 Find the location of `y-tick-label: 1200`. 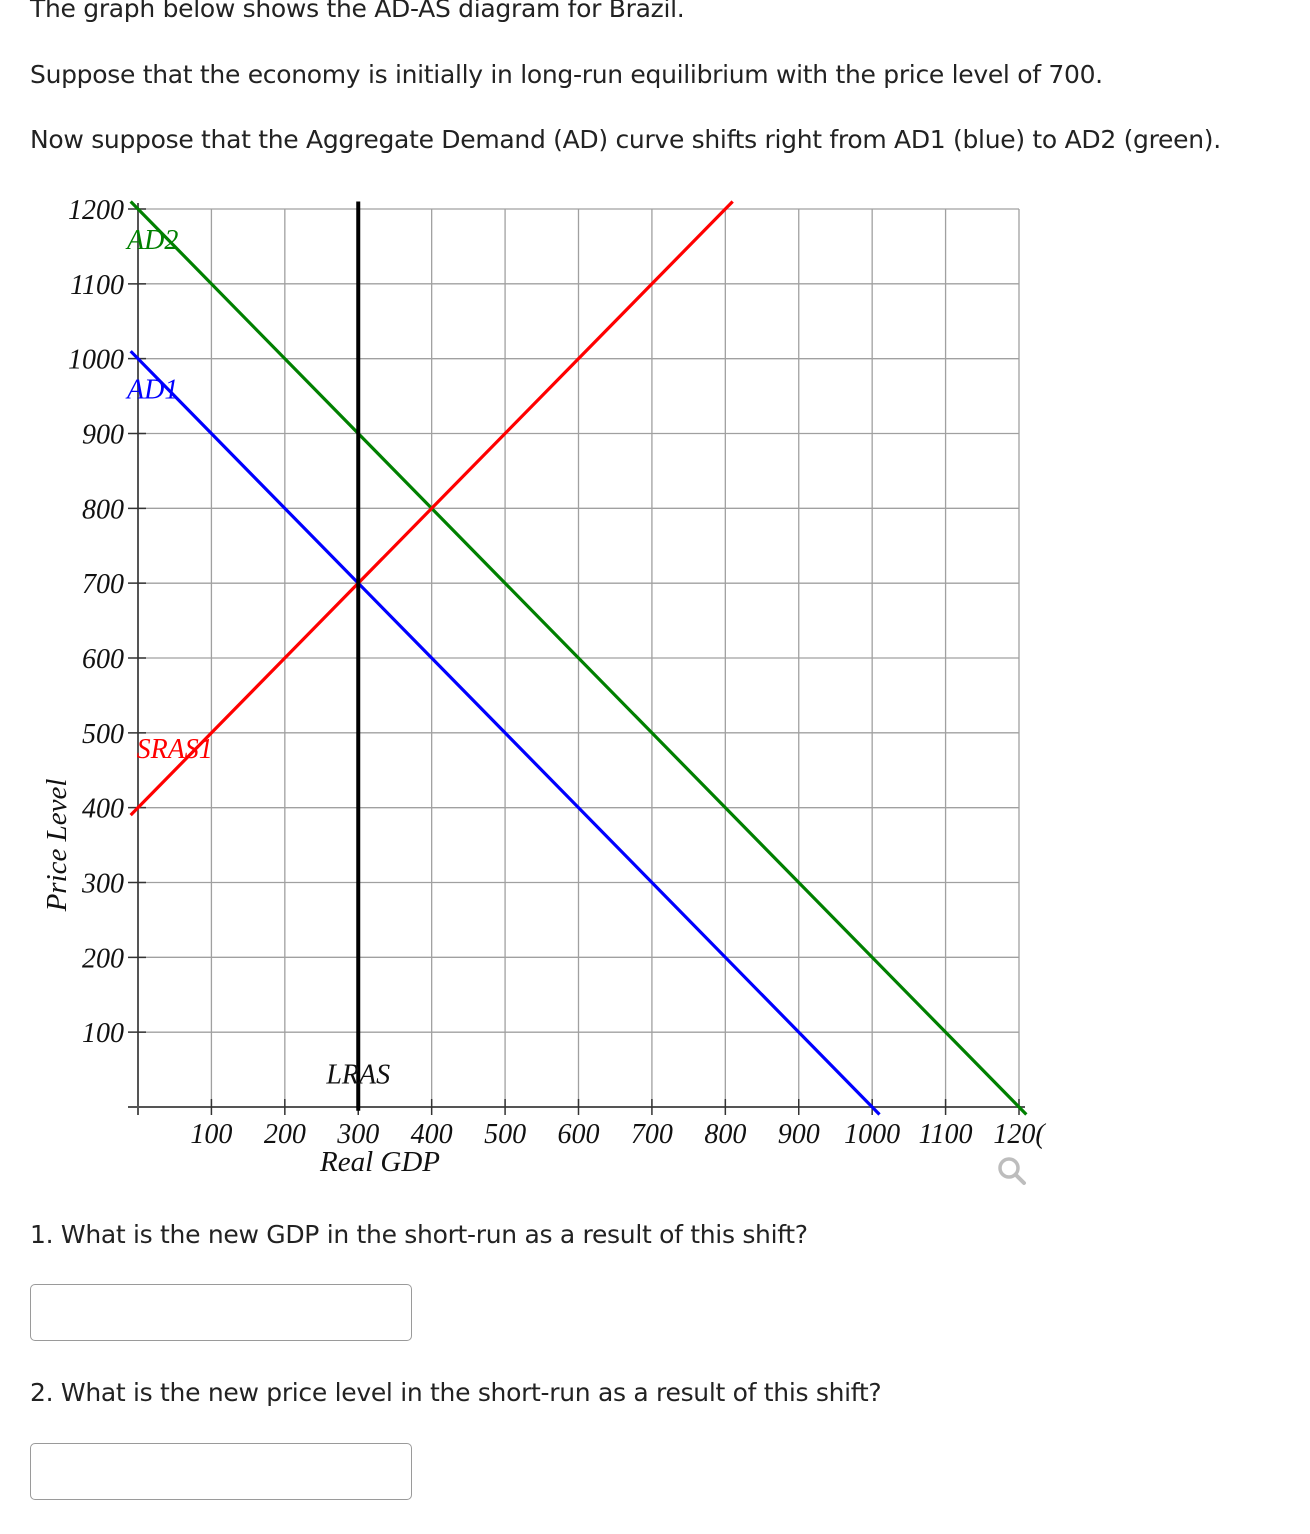

y-tick-label: 1200 is located at coordinates (96, 210).